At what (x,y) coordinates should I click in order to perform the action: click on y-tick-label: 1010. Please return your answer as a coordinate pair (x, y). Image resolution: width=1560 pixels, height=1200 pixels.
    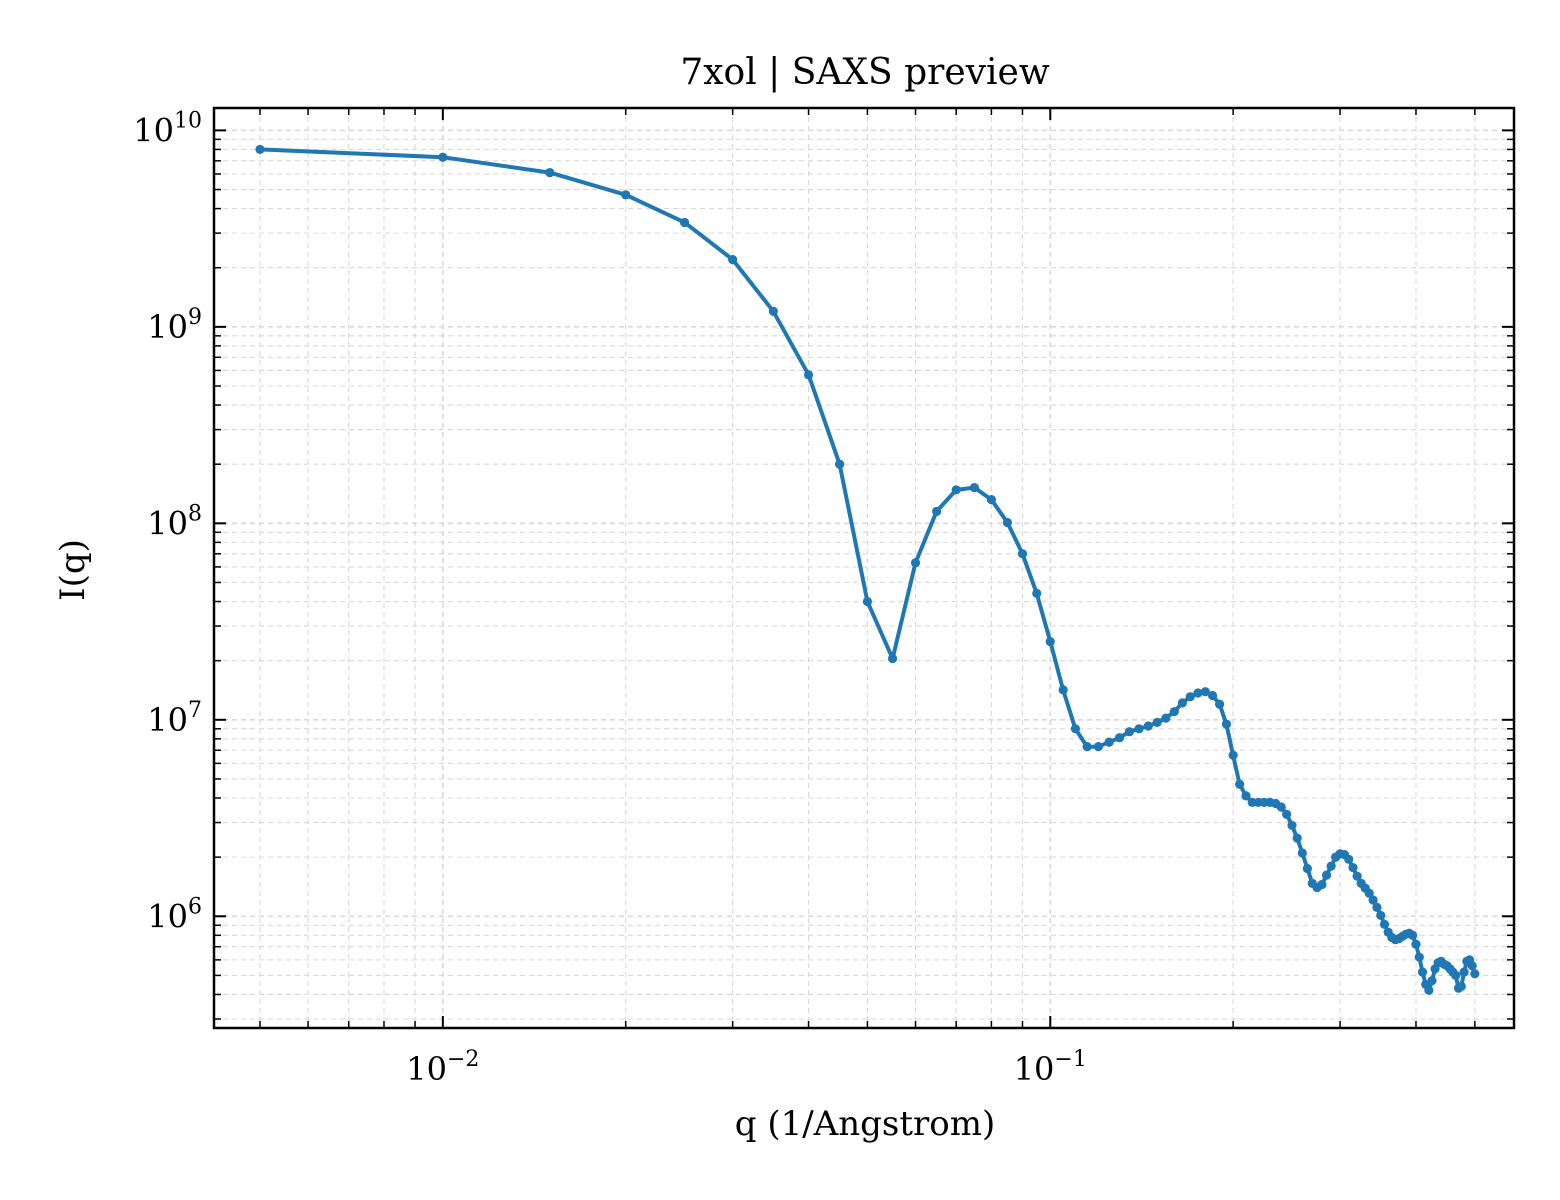
    Looking at the image, I should click on (167, 128).